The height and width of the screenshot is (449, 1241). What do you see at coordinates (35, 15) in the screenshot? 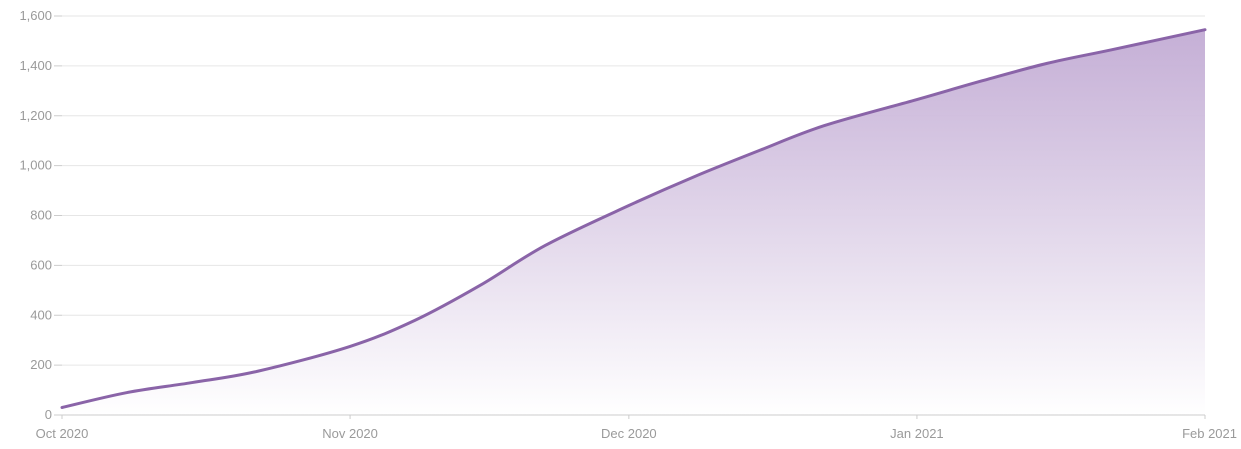
I see `y-tick-label: 1,600` at bounding box center [35, 15].